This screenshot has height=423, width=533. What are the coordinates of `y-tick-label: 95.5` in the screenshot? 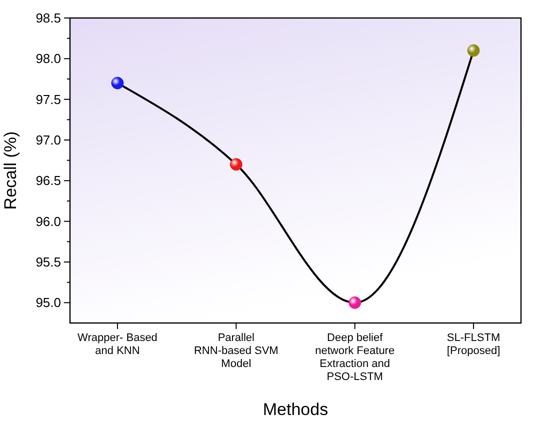 It's located at (48, 262).